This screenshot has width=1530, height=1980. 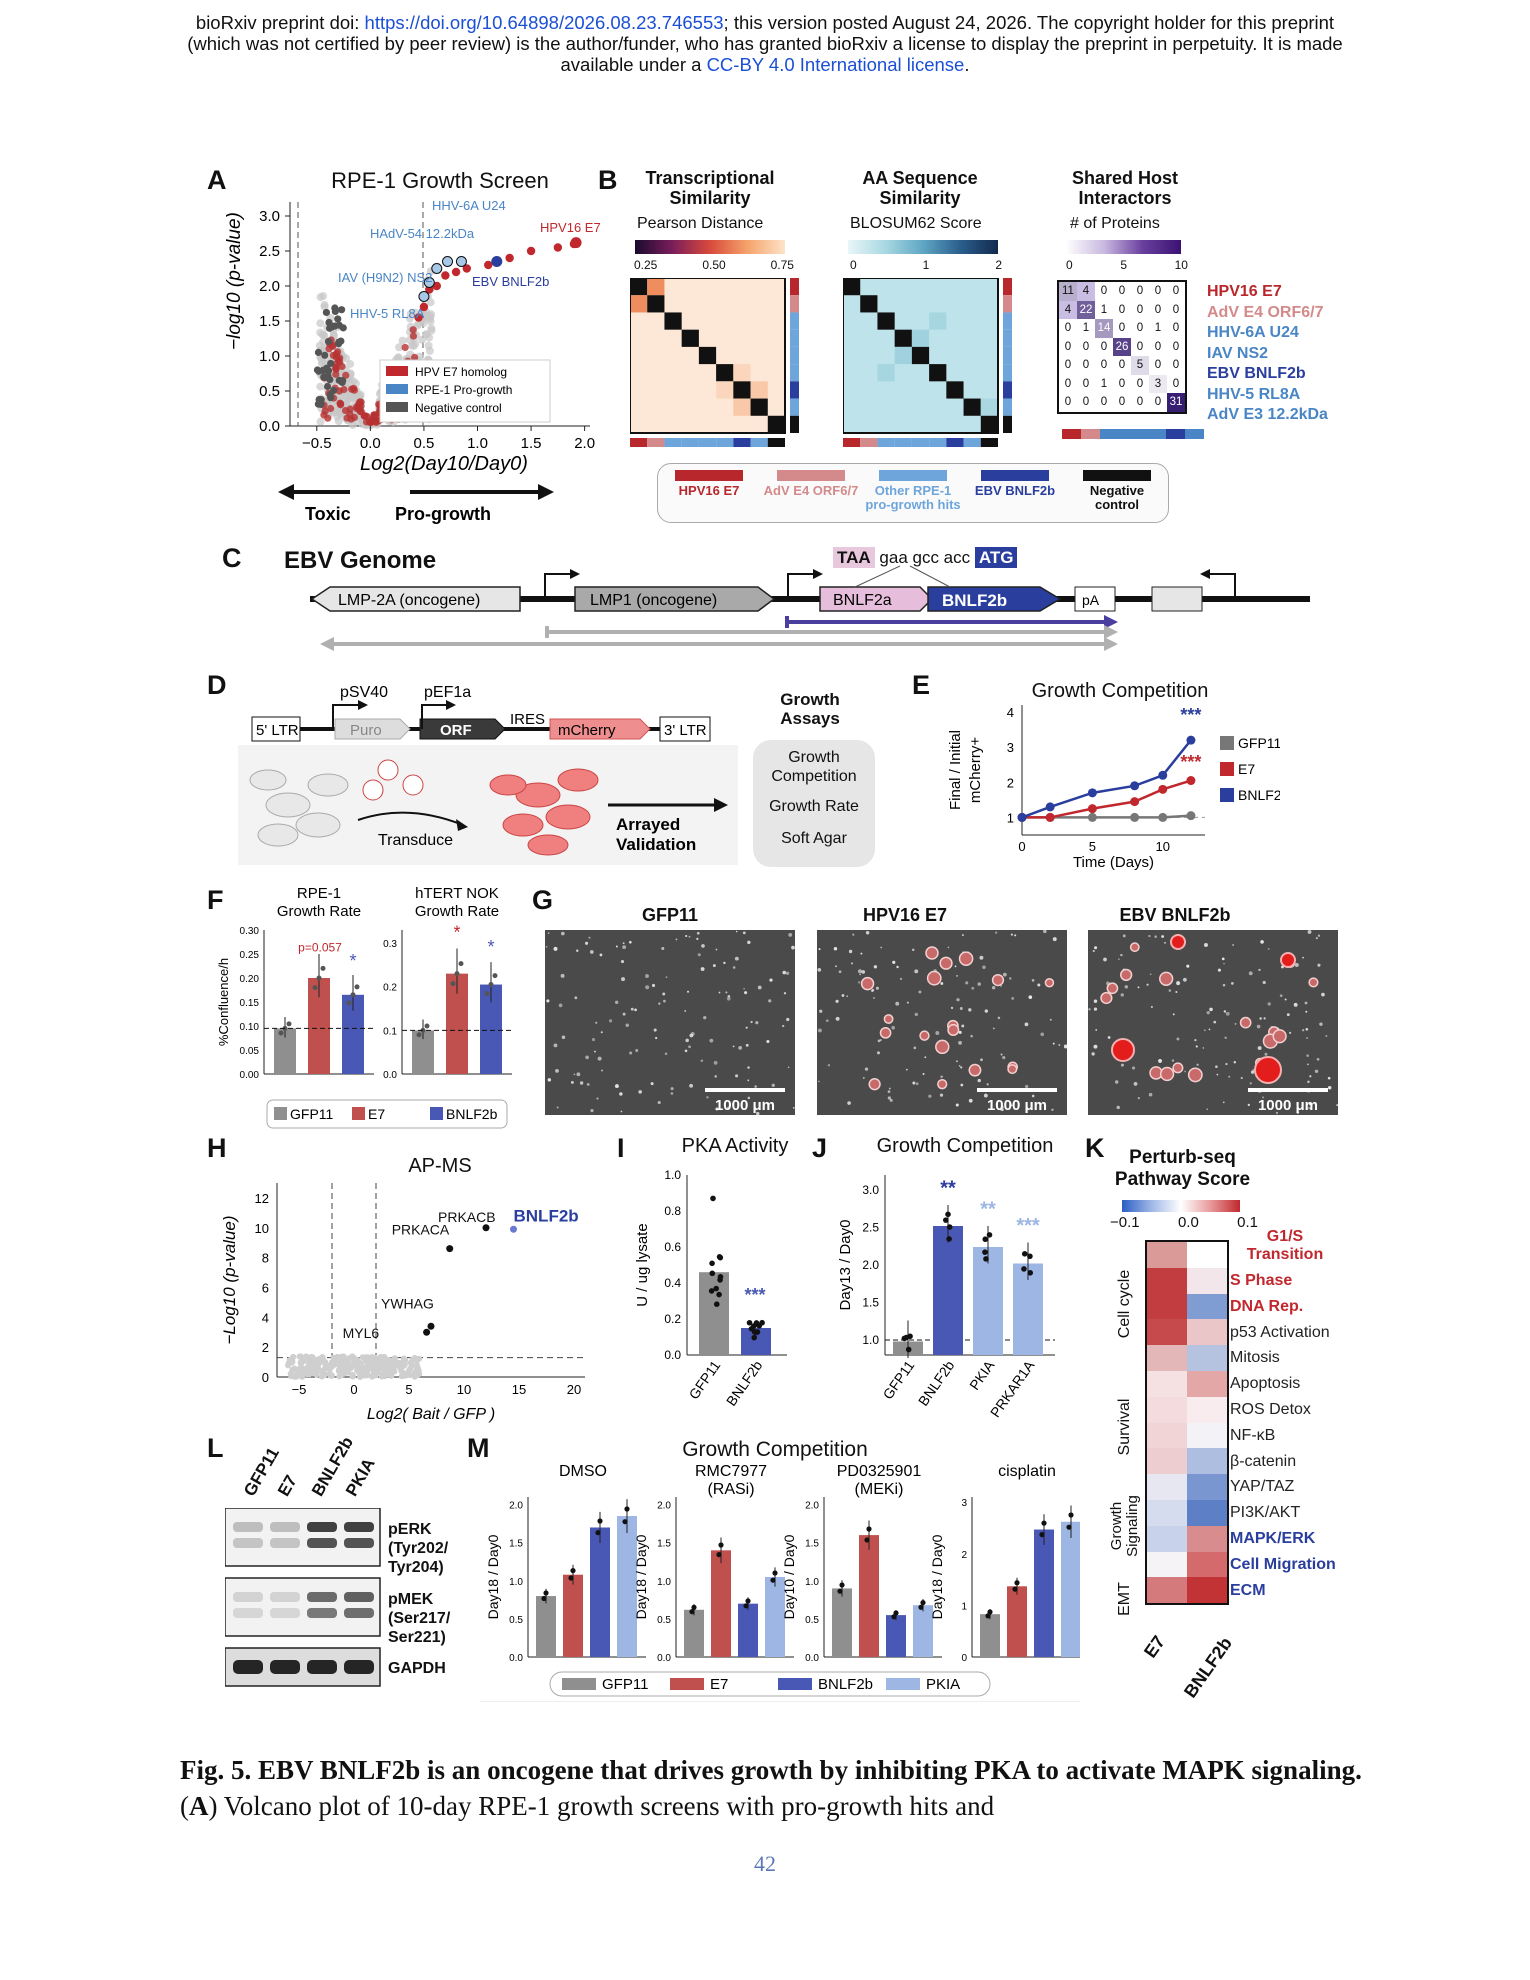 What do you see at coordinates (1086, 309) in the screenshot?
I see `matrix-cell: 22` at bounding box center [1086, 309].